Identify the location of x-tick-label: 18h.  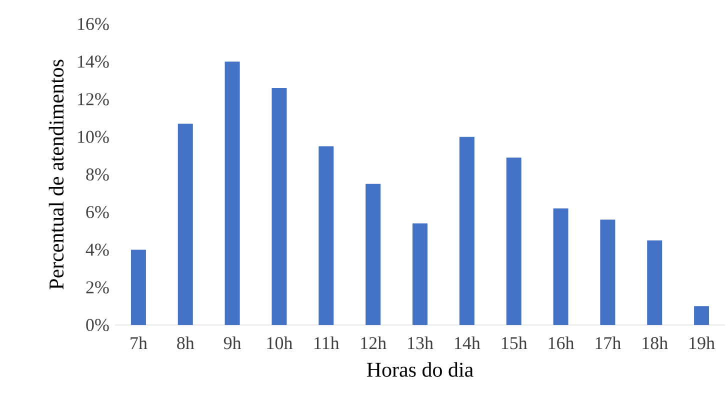
(655, 343).